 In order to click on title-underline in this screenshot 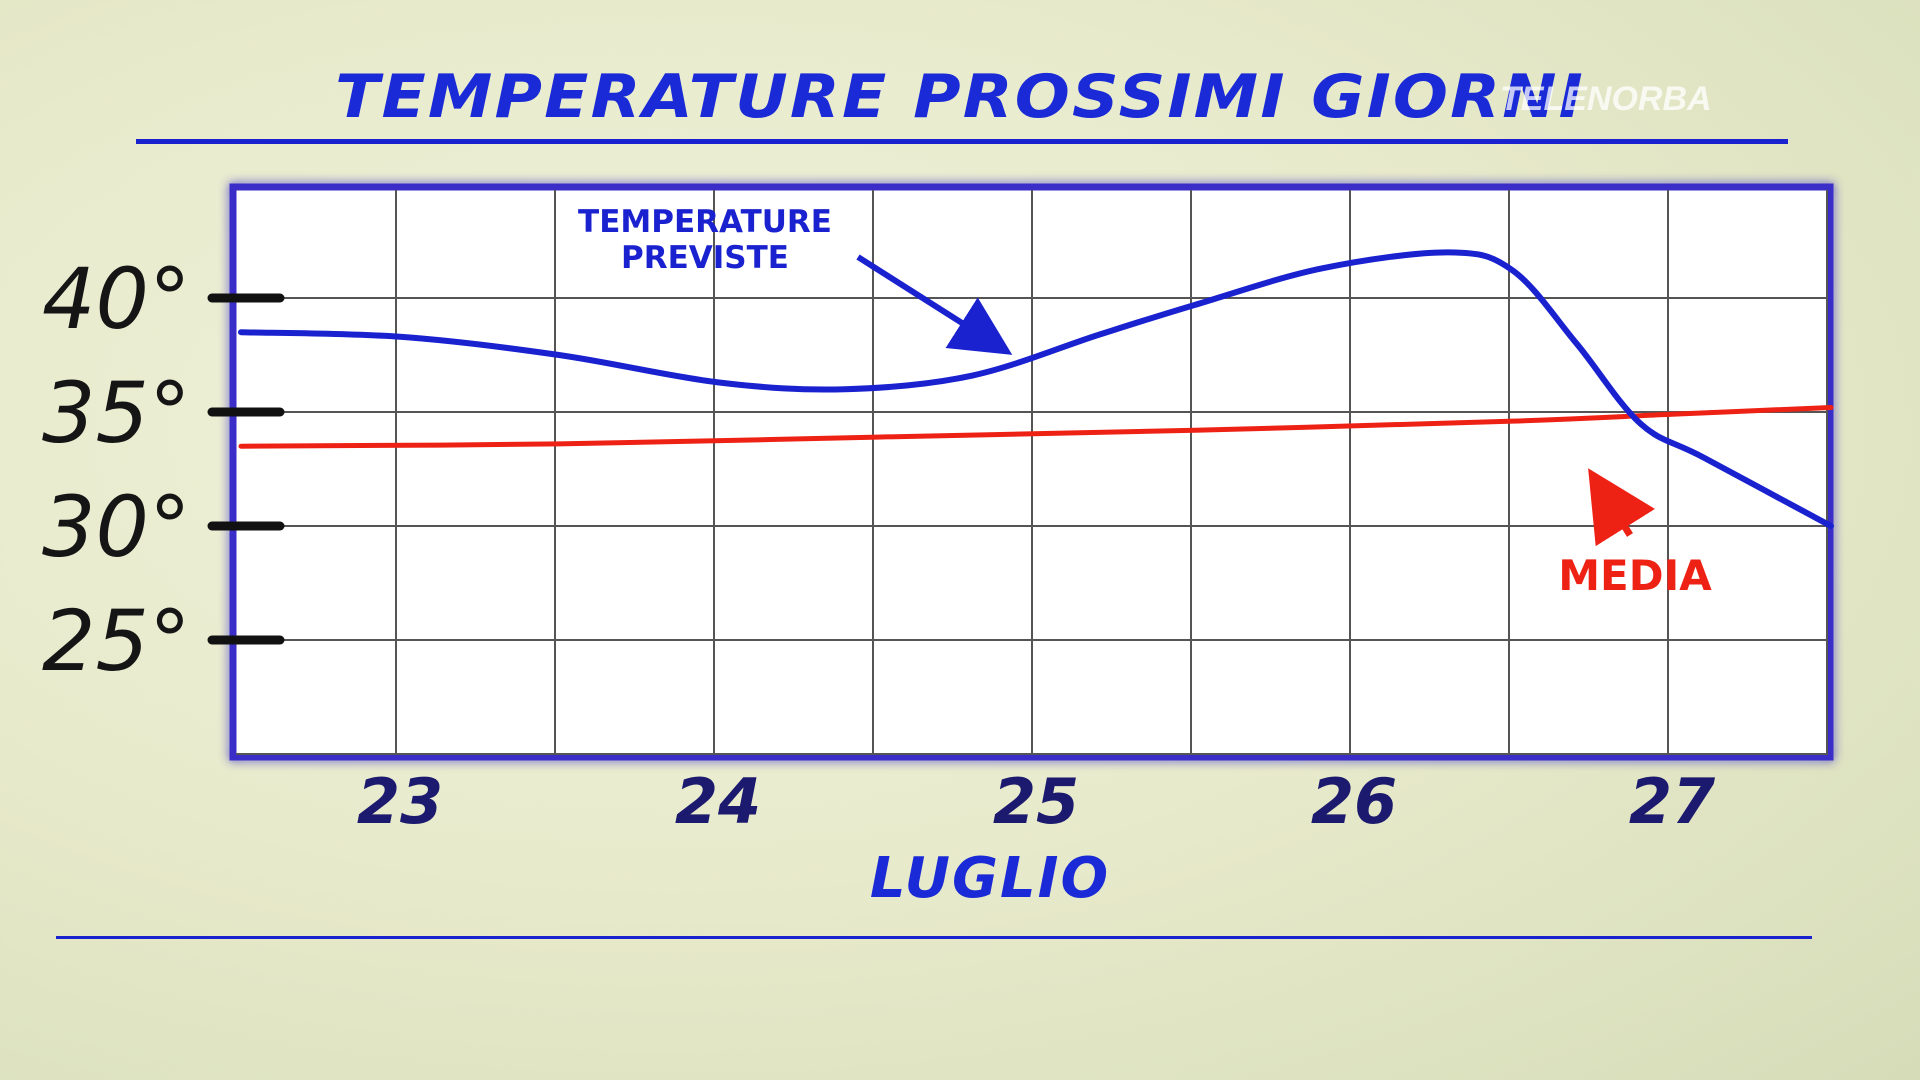, I will do `click(962, 141)`.